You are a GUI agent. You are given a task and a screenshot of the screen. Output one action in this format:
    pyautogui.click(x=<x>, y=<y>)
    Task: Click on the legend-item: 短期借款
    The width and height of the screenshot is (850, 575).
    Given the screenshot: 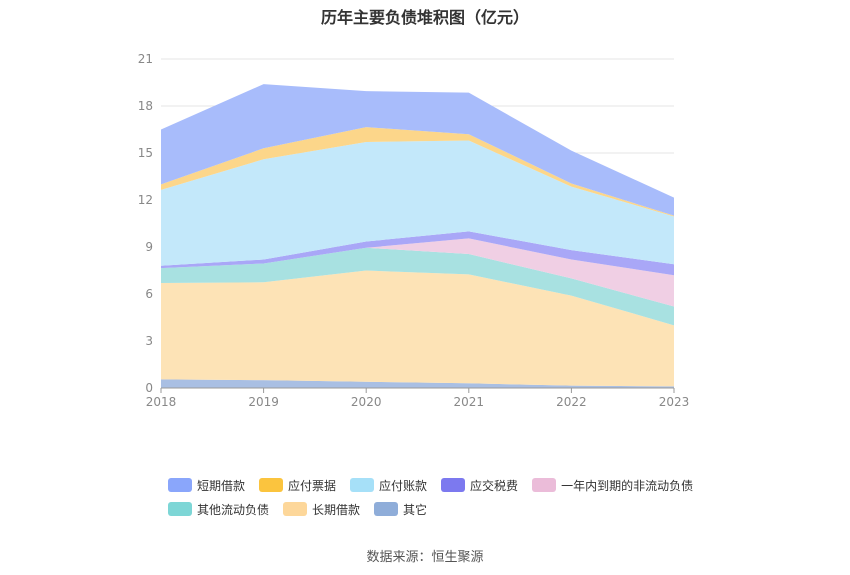 What is the action you would take?
    pyautogui.click(x=206, y=485)
    